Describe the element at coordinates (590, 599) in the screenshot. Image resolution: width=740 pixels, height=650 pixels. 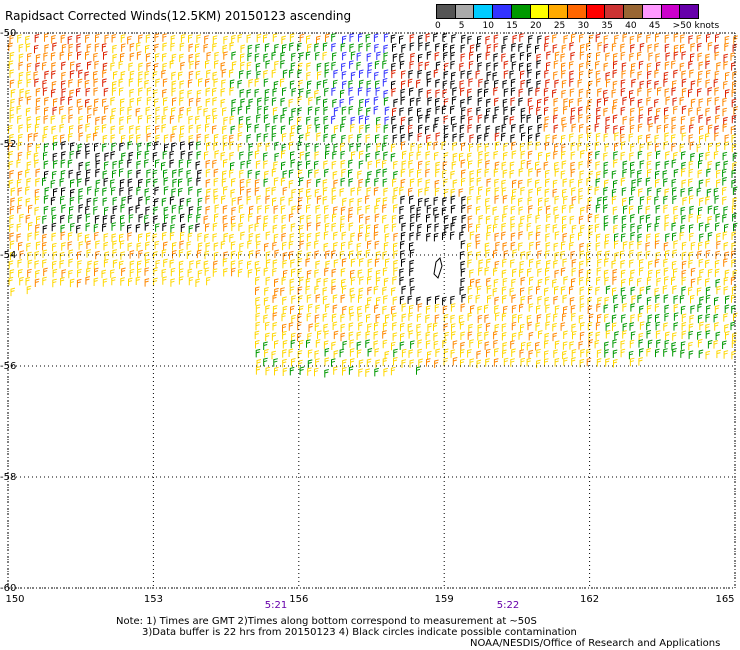
I see `lon-tick-label: 162` at that location.